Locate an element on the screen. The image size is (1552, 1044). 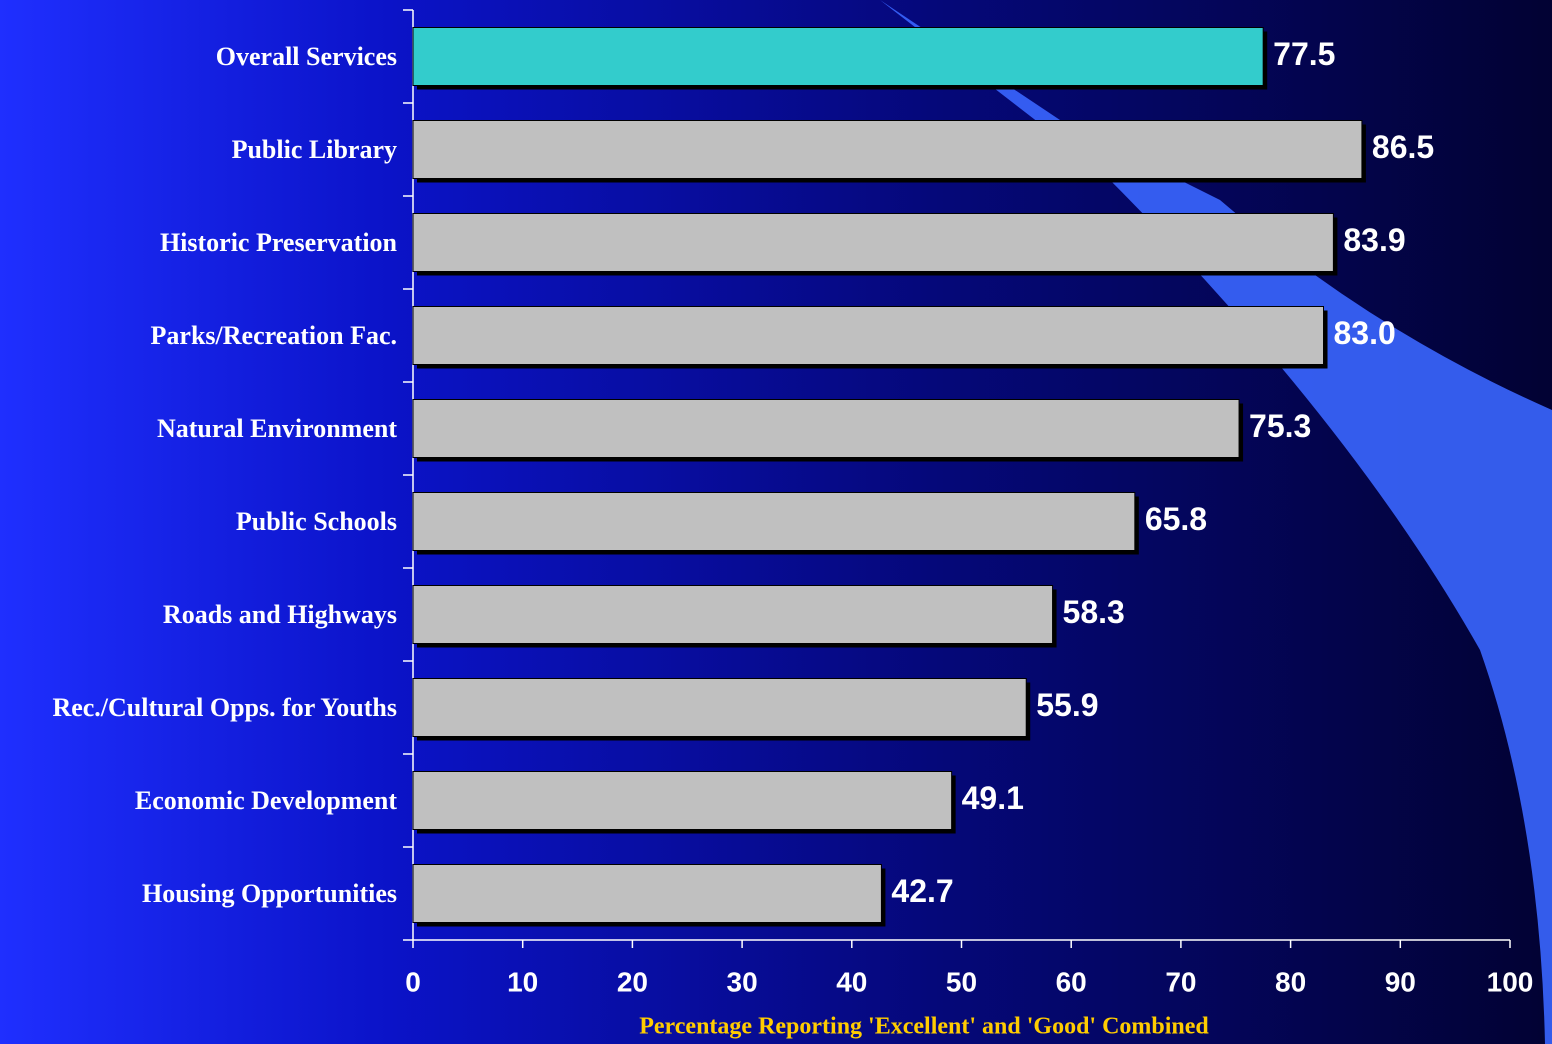
y-tick-label: Natural Environment is located at coordinates (276, 428).